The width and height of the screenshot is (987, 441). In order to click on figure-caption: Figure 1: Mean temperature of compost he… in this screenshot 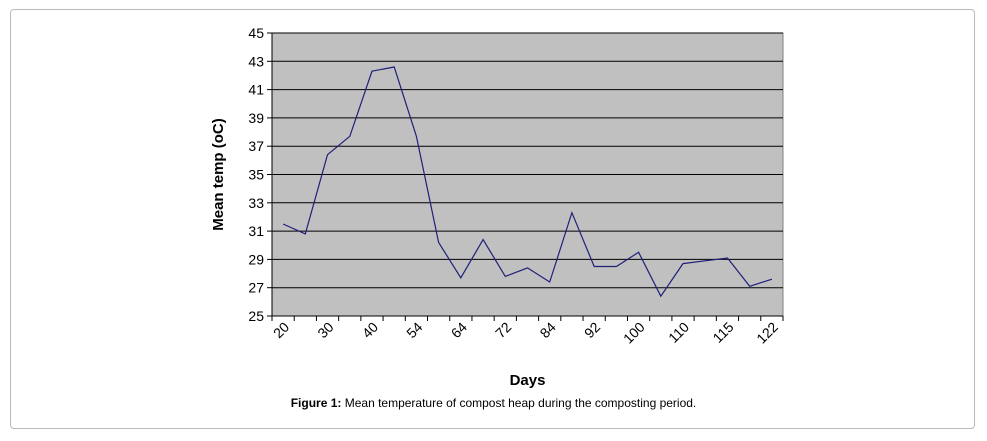, I will do `click(493, 403)`.